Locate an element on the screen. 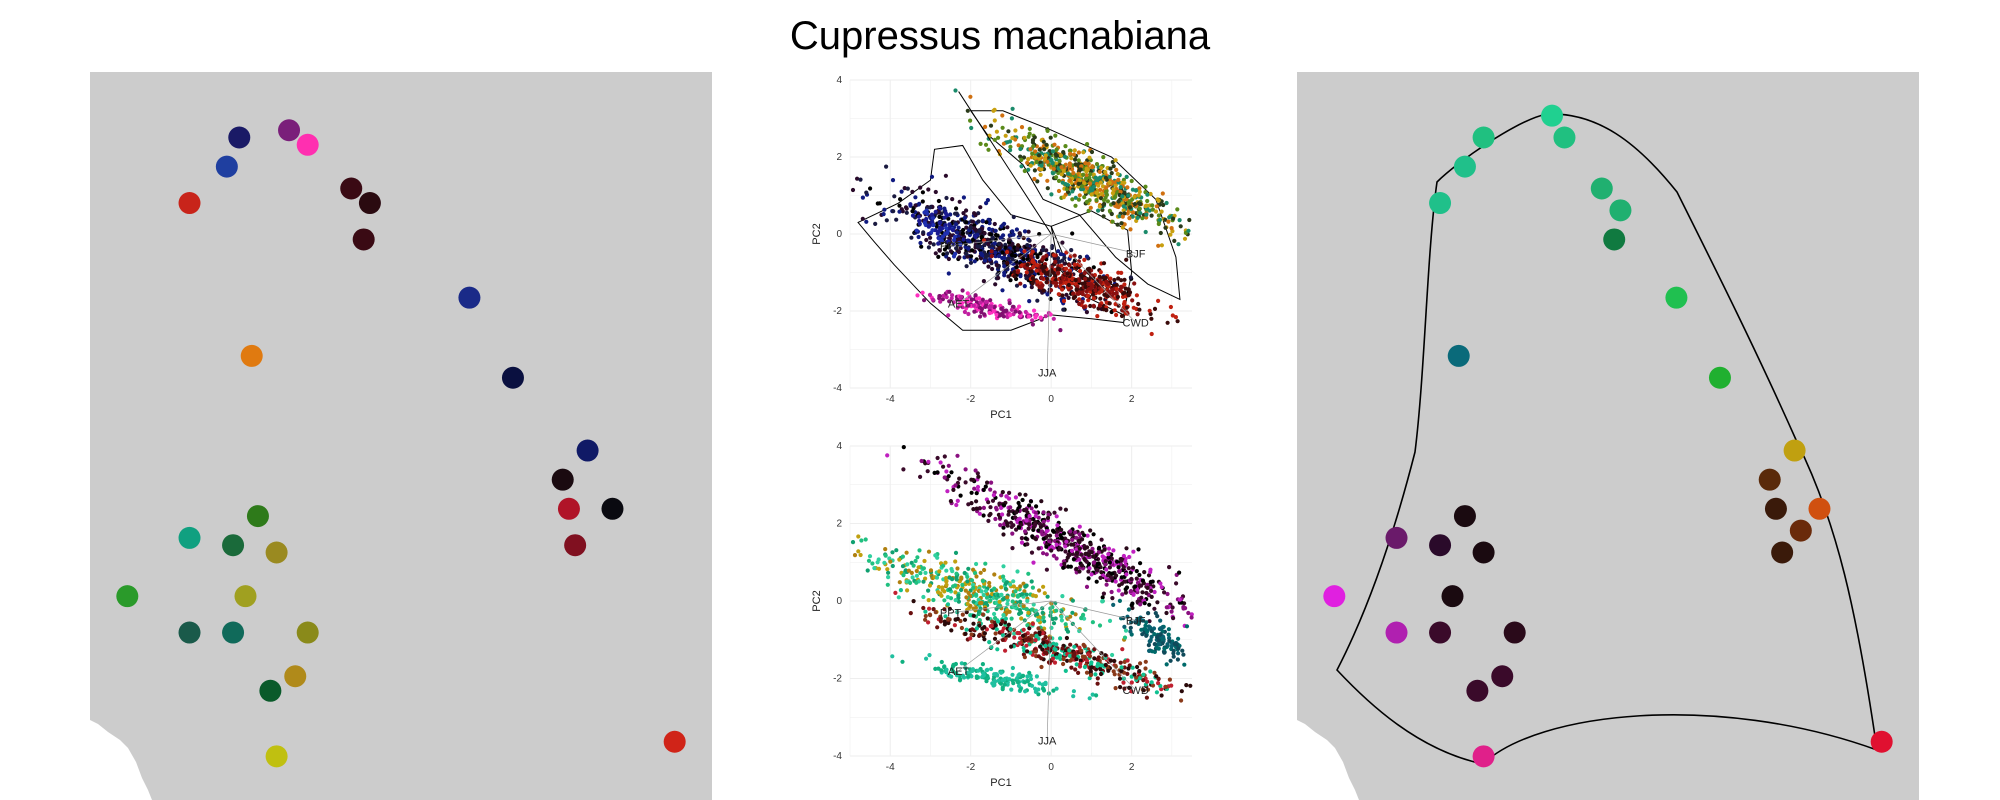 The height and width of the screenshot is (800, 2000). y-tick-label-4: 4 is located at coordinates (839, 446).